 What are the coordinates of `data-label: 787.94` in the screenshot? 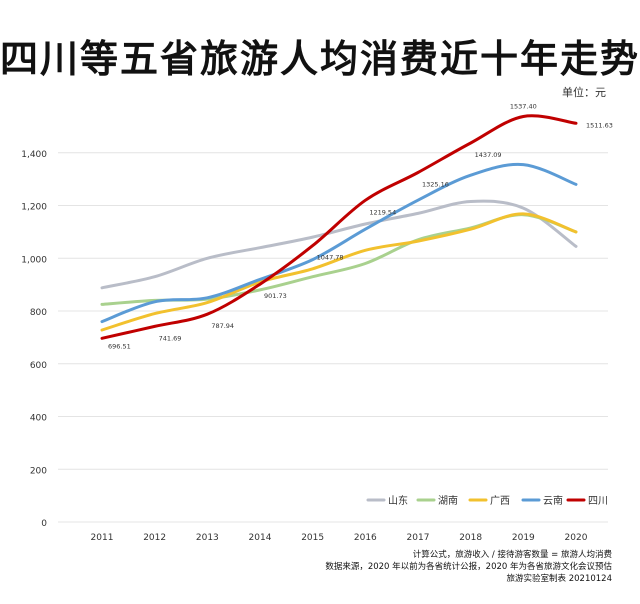 It's located at (222, 326).